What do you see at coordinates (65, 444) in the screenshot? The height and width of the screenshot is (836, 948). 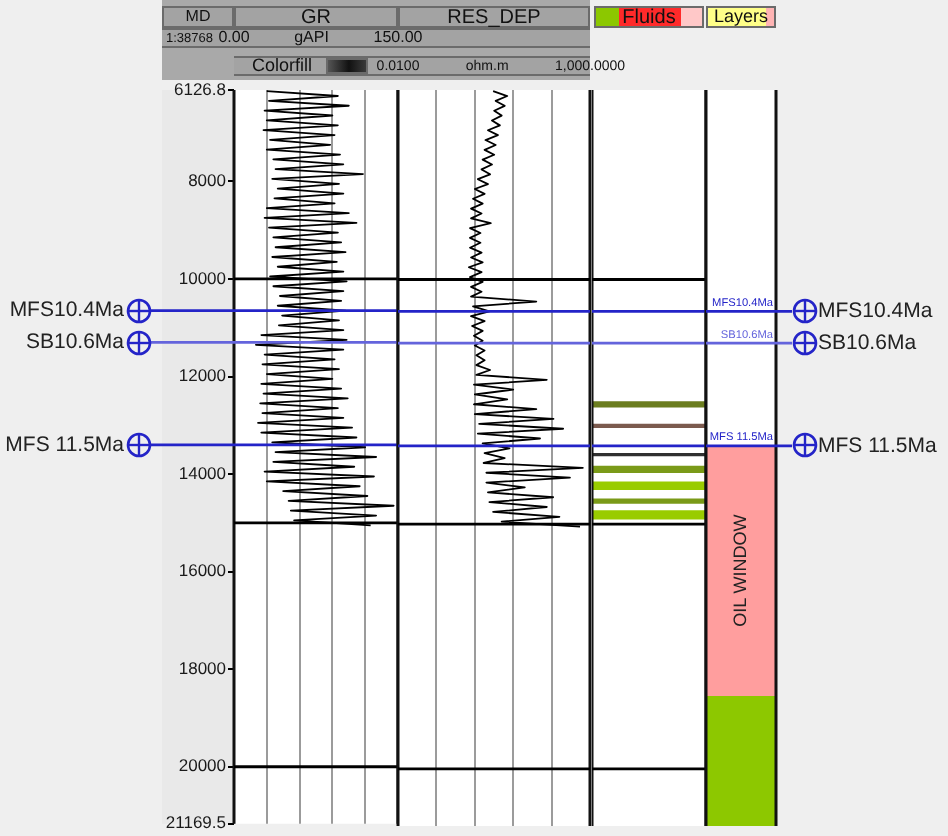 I see `ref-line-label: MFS 11.5Ma` at bounding box center [65, 444].